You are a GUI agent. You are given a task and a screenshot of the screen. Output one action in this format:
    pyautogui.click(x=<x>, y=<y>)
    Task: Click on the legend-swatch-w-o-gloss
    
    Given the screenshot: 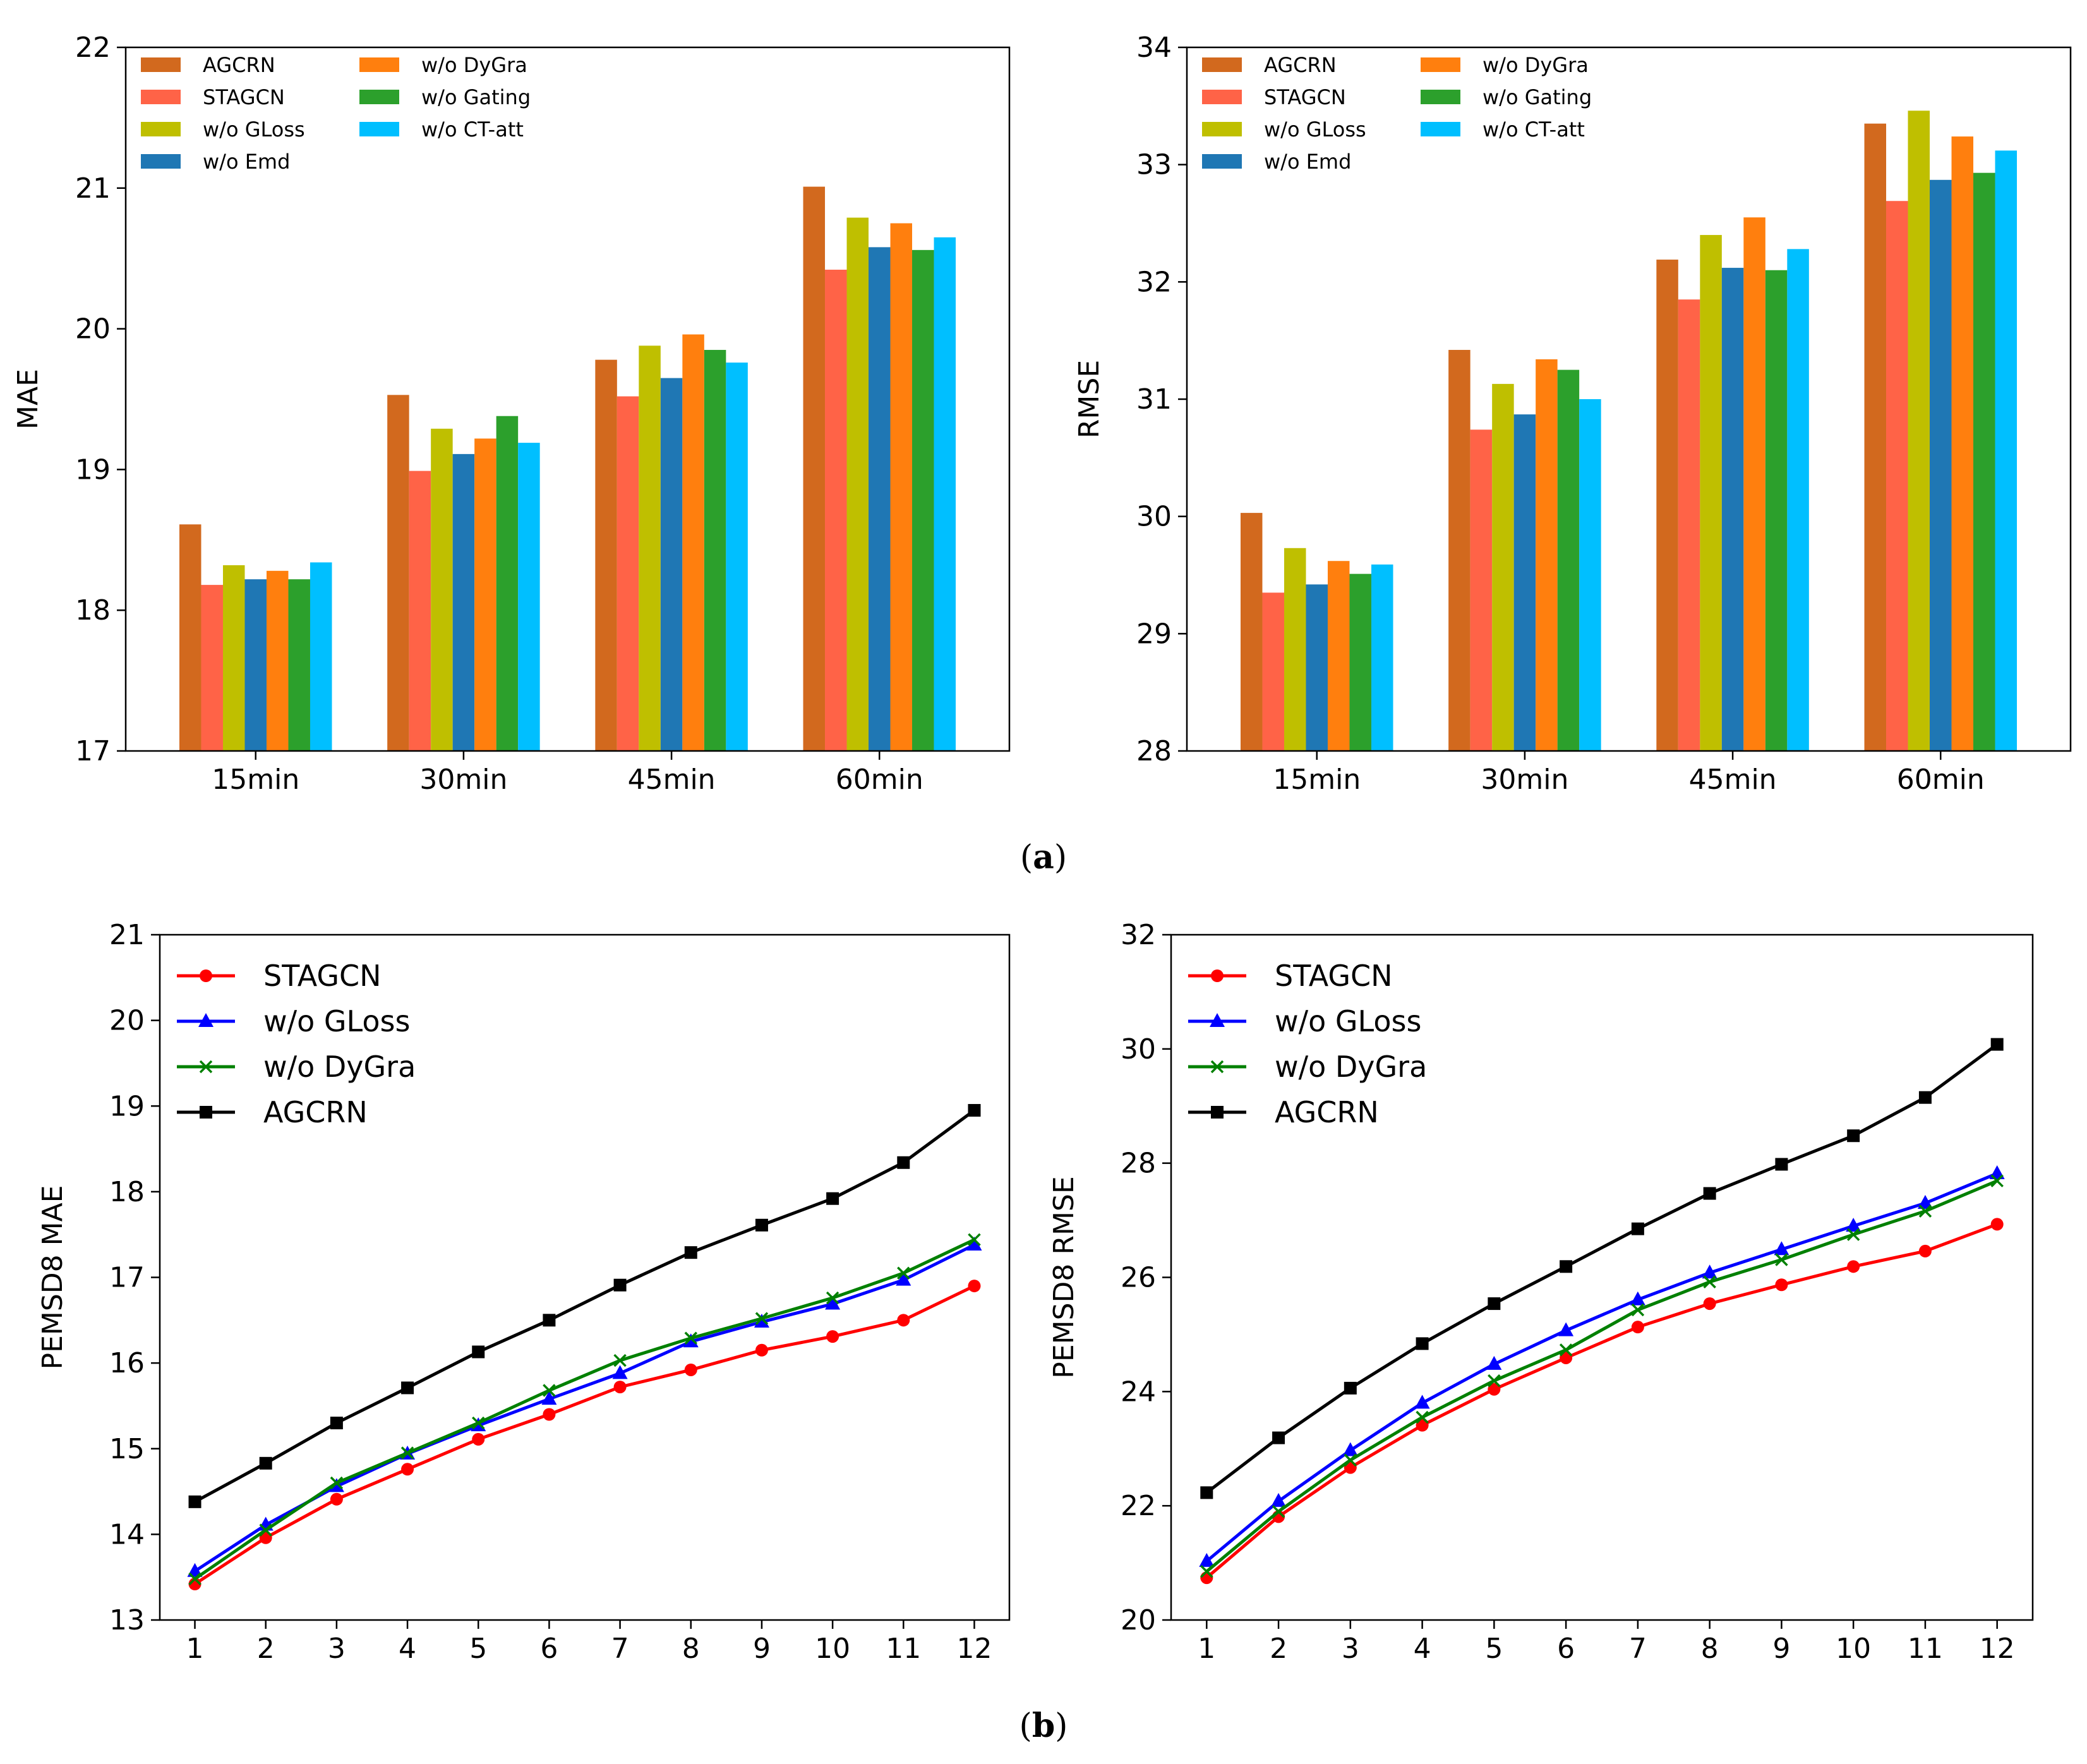 What is the action you would take?
    pyautogui.click(x=1222, y=129)
    